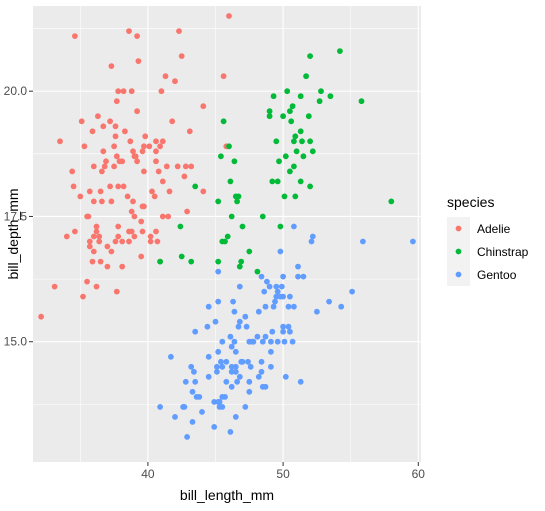 The width and height of the screenshot is (545, 511). What do you see at coordinates (503, 252) in the screenshot?
I see `legend-label-chinstrap: Chinstrap` at bounding box center [503, 252].